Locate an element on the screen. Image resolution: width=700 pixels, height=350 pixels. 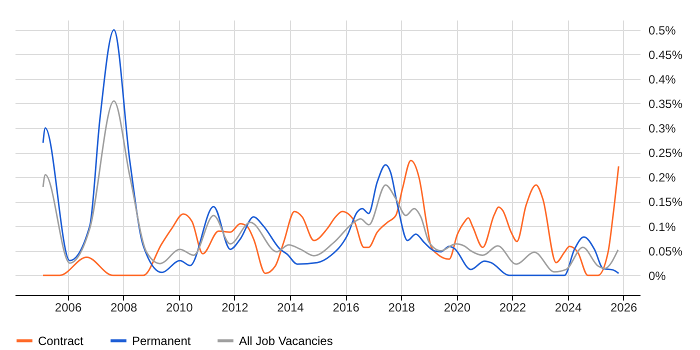
y-tick-label: 0% is located at coordinates (657, 275).